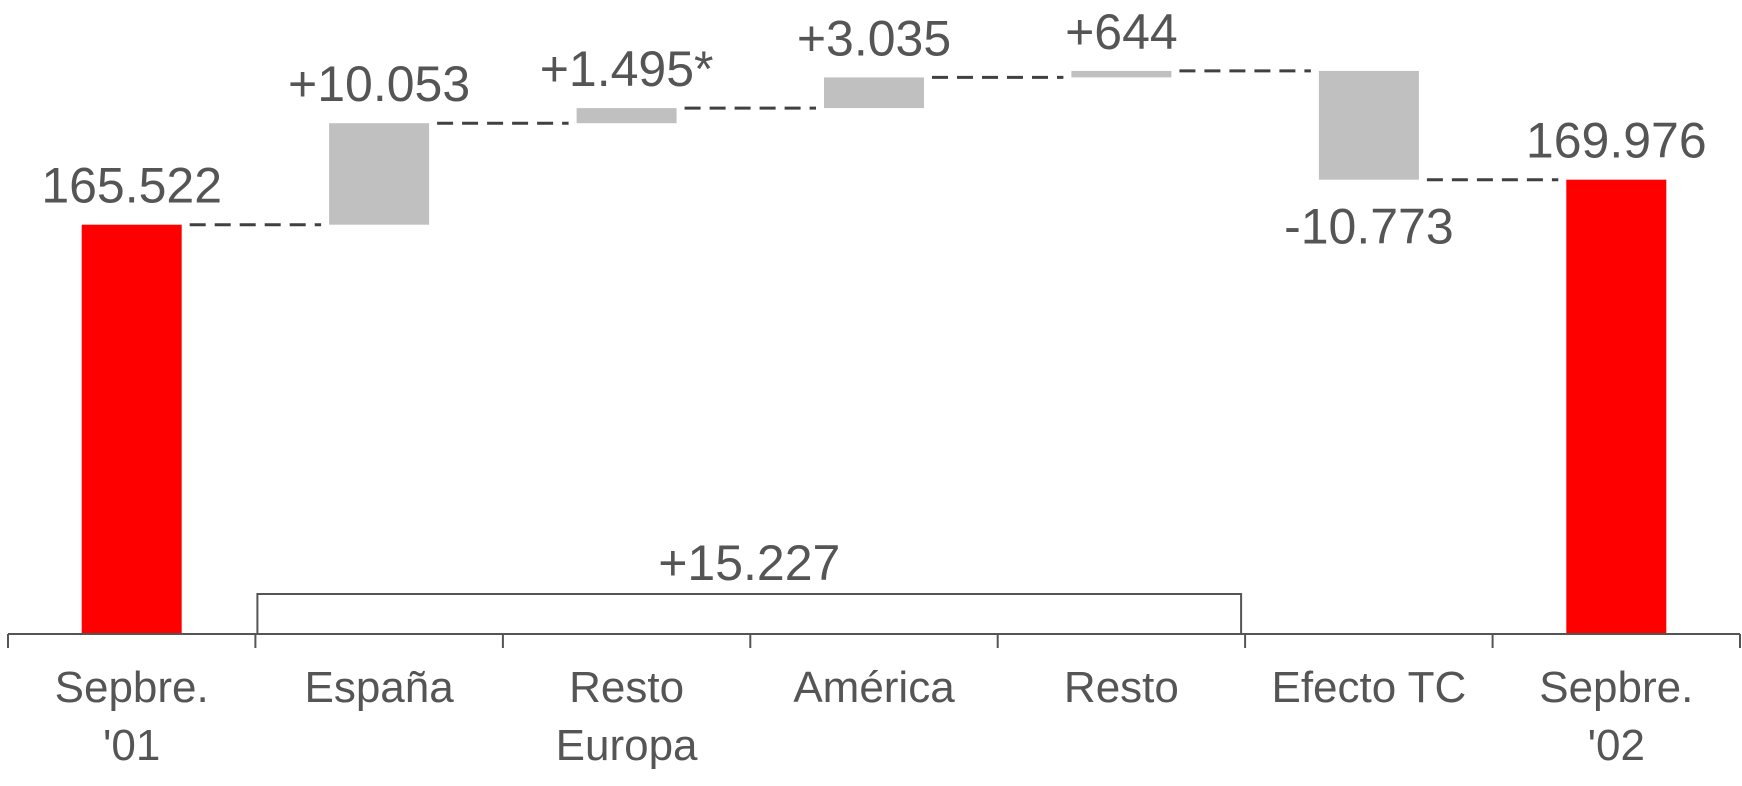 Image resolution: width=1742 pixels, height=786 pixels. What do you see at coordinates (1121, 687) in the screenshot?
I see `x-tick-label-4-0: Resto` at bounding box center [1121, 687].